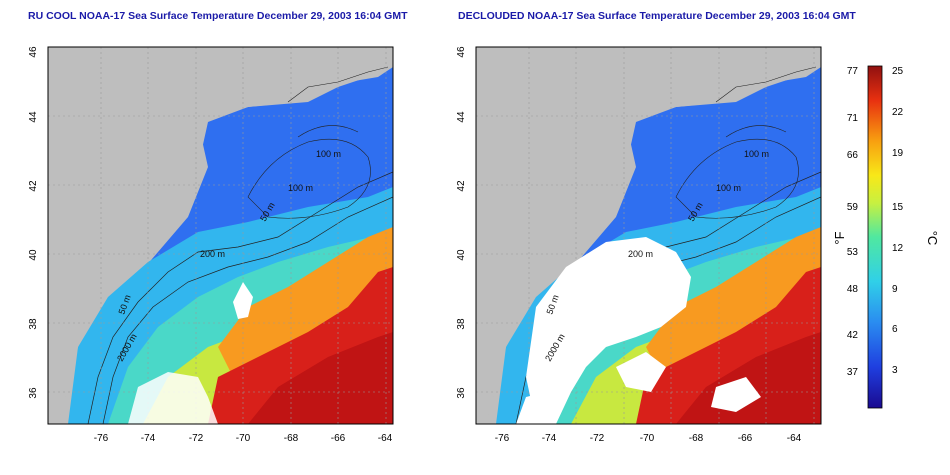 This screenshot has height=475, width=950. I want to click on c-tick-label: 3, so click(895, 370).